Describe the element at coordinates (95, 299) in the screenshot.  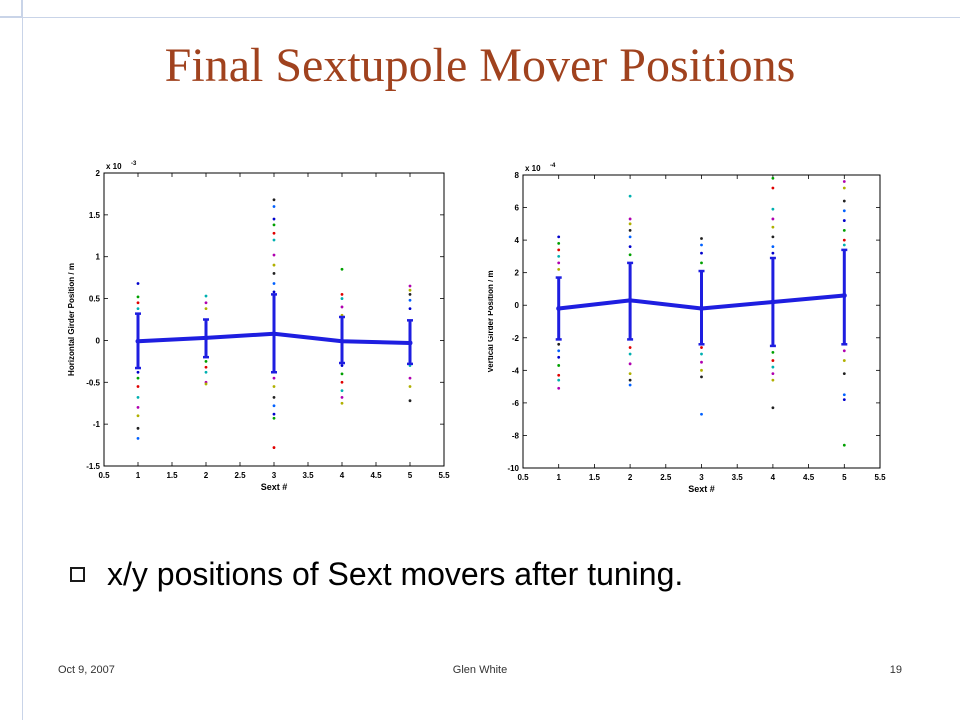
I see `y-tick-label: 0.5` at that location.